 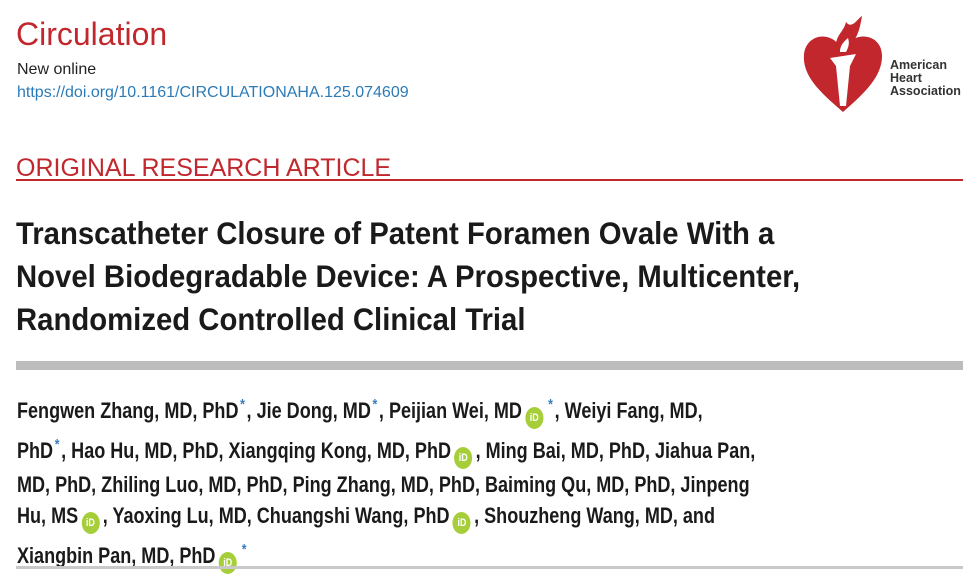 What do you see at coordinates (92, 34) in the screenshot?
I see `journal-name: Circulation` at bounding box center [92, 34].